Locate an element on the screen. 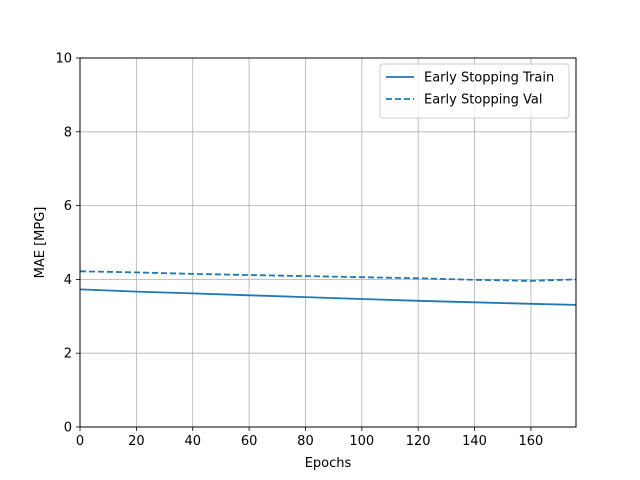 The image size is (640, 480). legend-label-2: Early Stopping Val is located at coordinates (483, 100).